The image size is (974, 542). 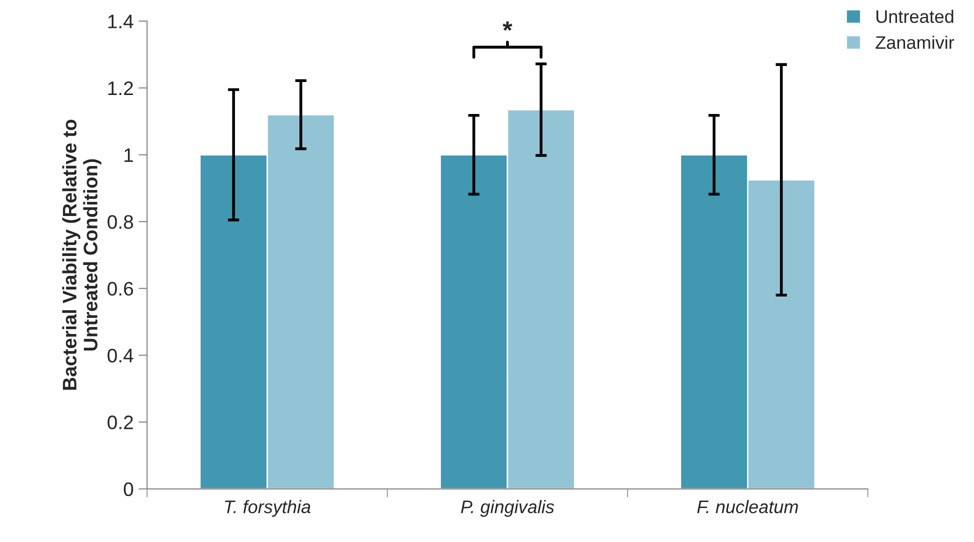 I want to click on y-tick-label: 1, so click(x=128, y=155).